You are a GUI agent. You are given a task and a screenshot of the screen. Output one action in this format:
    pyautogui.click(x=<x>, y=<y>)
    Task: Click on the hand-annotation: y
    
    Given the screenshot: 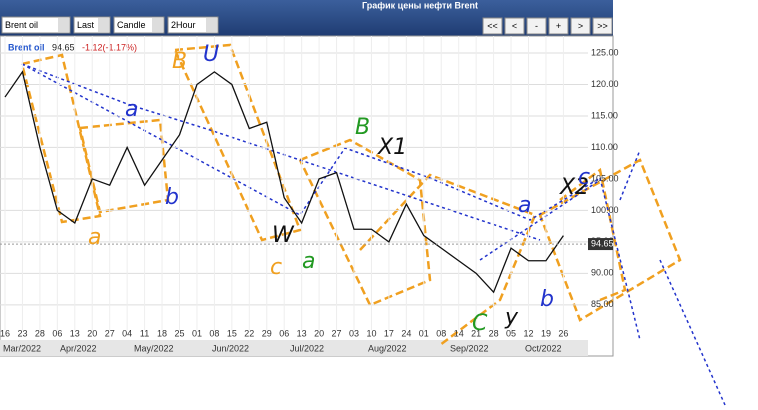 What is the action you would take?
    pyautogui.click(x=511, y=317)
    